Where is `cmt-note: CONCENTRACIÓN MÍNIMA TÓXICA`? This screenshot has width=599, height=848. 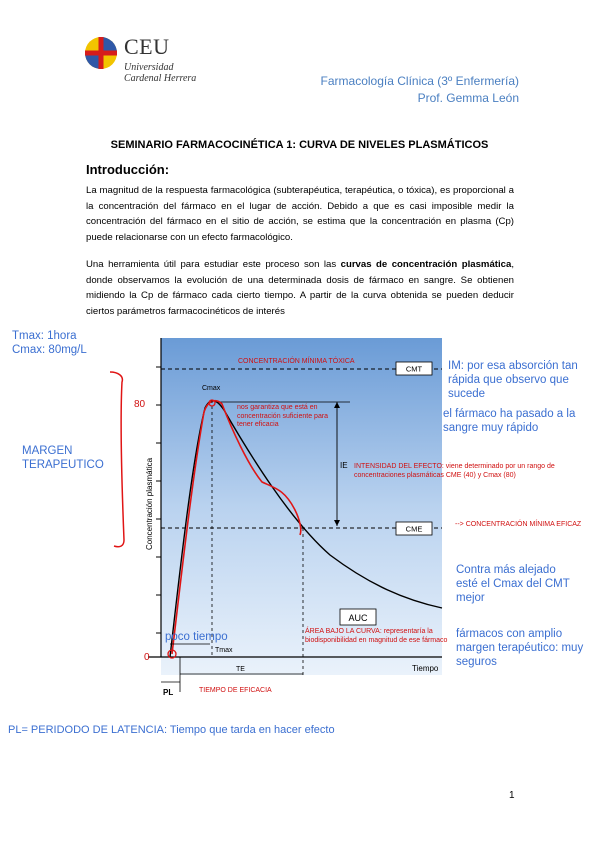 cmt-note: CONCENTRACIÓN MÍNIMA TÓXICA is located at coordinates (296, 361).